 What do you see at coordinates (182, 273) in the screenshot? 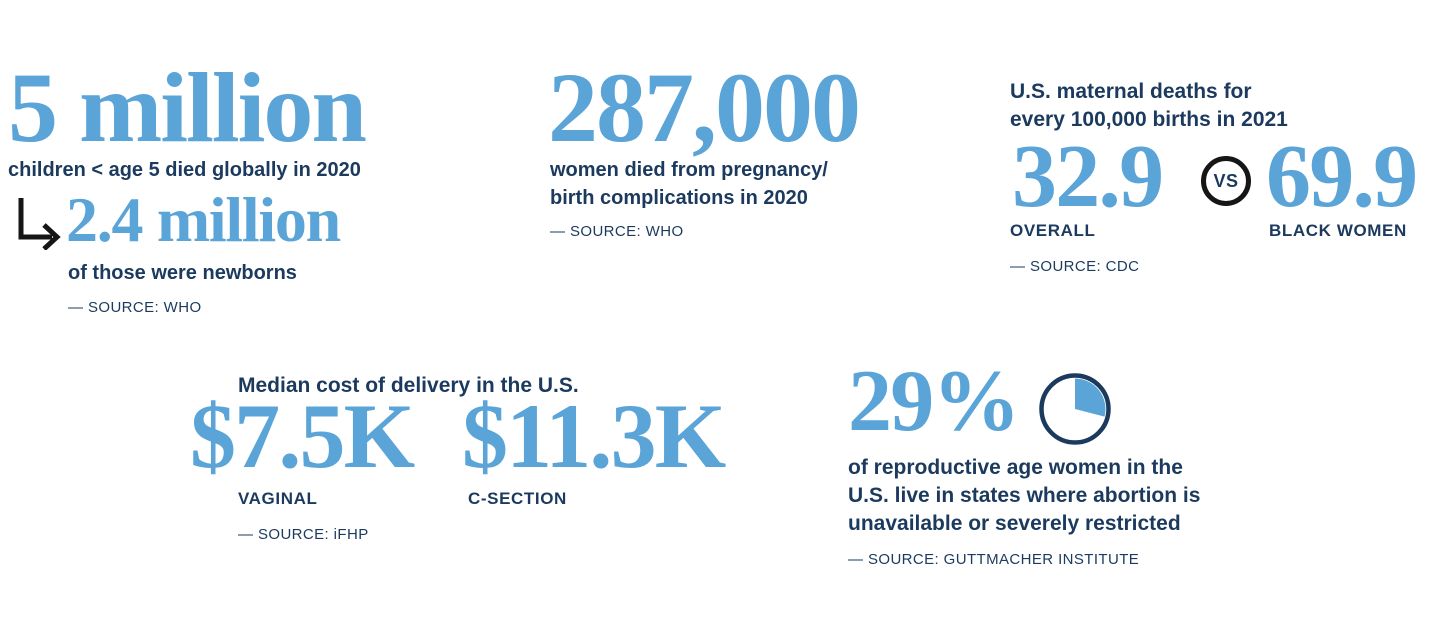
I see `newborn-deaths-caption: of those were newborns` at bounding box center [182, 273].